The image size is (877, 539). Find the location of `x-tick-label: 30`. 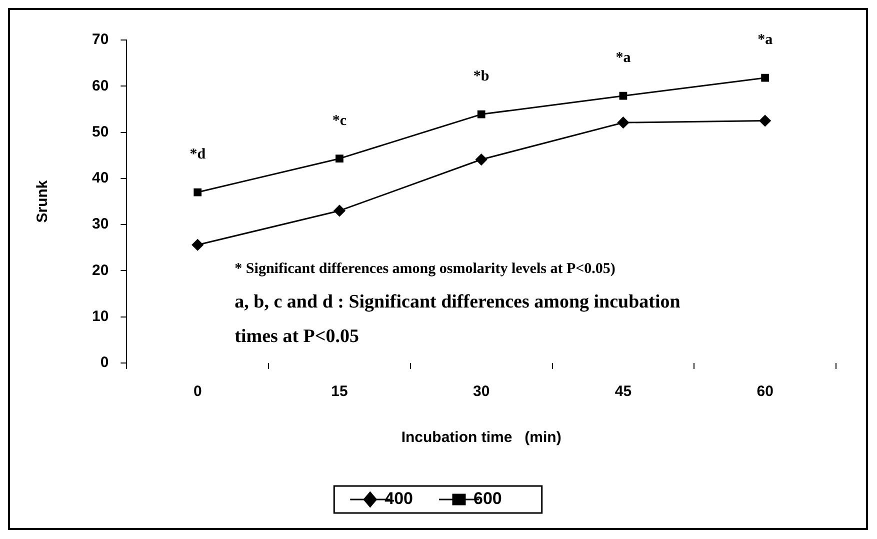

x-tick-label: 30 is located at coordinates (481, 391).